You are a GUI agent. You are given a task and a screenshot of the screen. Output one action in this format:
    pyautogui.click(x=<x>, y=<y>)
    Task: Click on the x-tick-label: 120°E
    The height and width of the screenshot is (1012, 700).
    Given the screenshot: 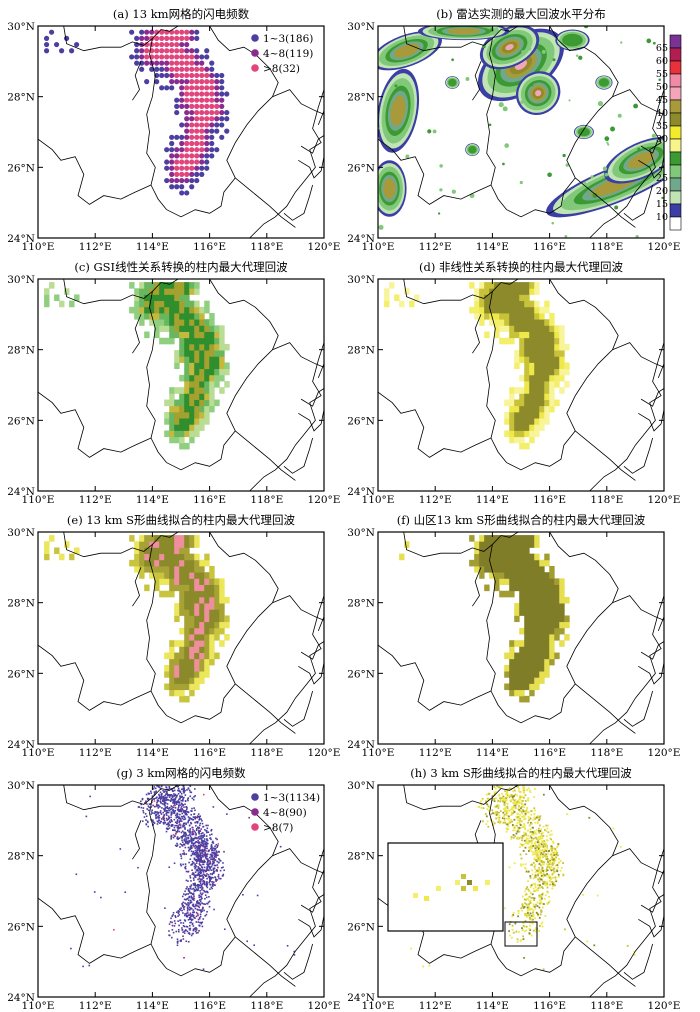 What is the action you would take?
    pyautogui.click(x=324, y=500)
    